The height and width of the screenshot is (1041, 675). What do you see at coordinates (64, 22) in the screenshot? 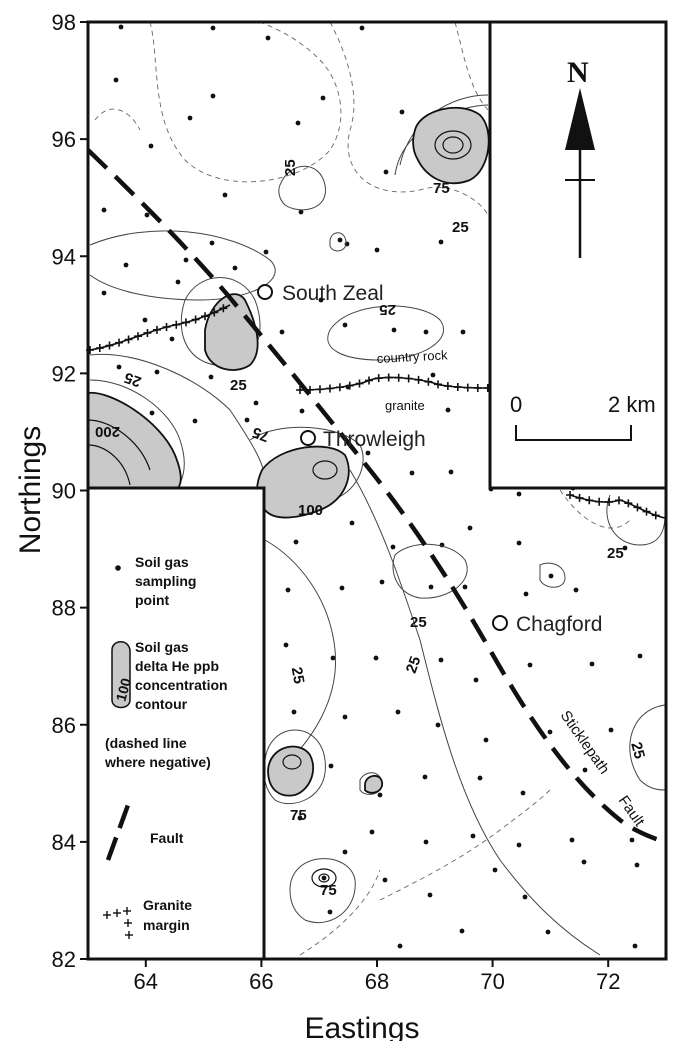
I see `y-tick-label: 98` at bounding box center [64, 22].